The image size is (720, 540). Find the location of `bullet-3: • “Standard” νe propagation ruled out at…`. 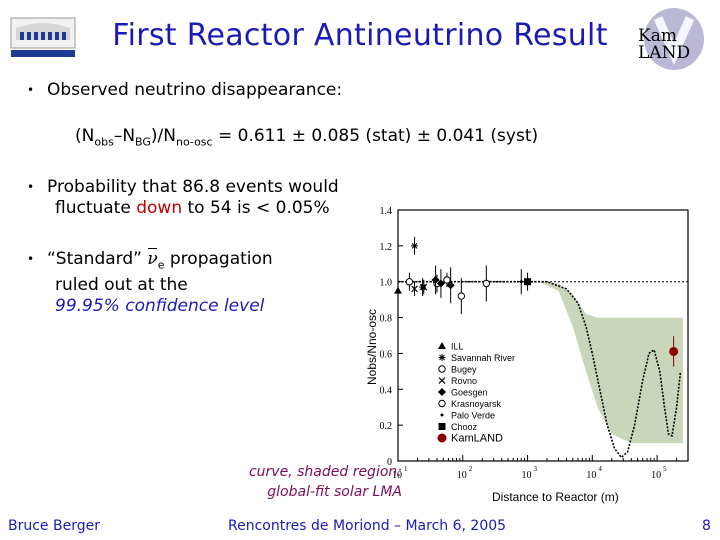

bullet-3: • “Standard” νe propagation ruled out at… is located at coordinates (150, 282).